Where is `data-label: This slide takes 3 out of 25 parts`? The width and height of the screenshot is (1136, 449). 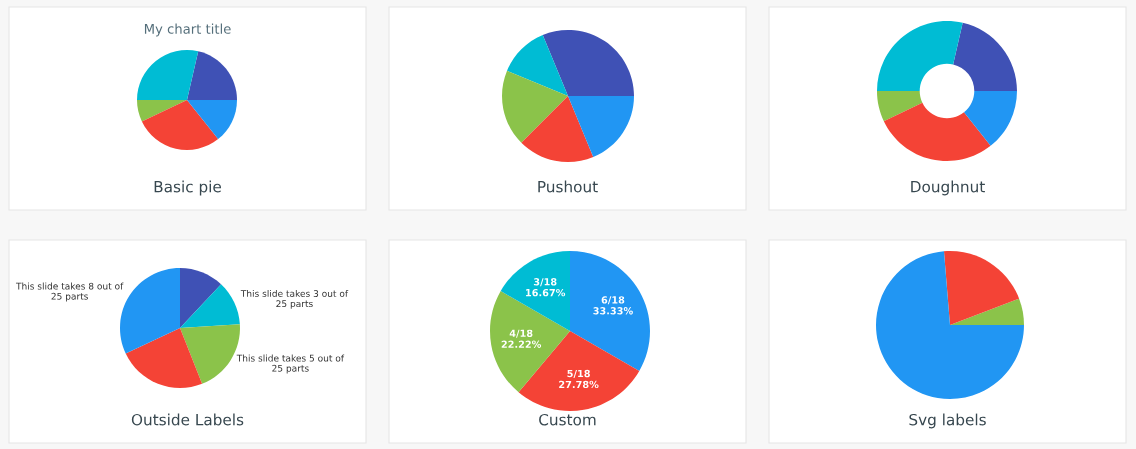 data-label: This slide takes 3 out of 25 parts is located at coordinates (294, 299).